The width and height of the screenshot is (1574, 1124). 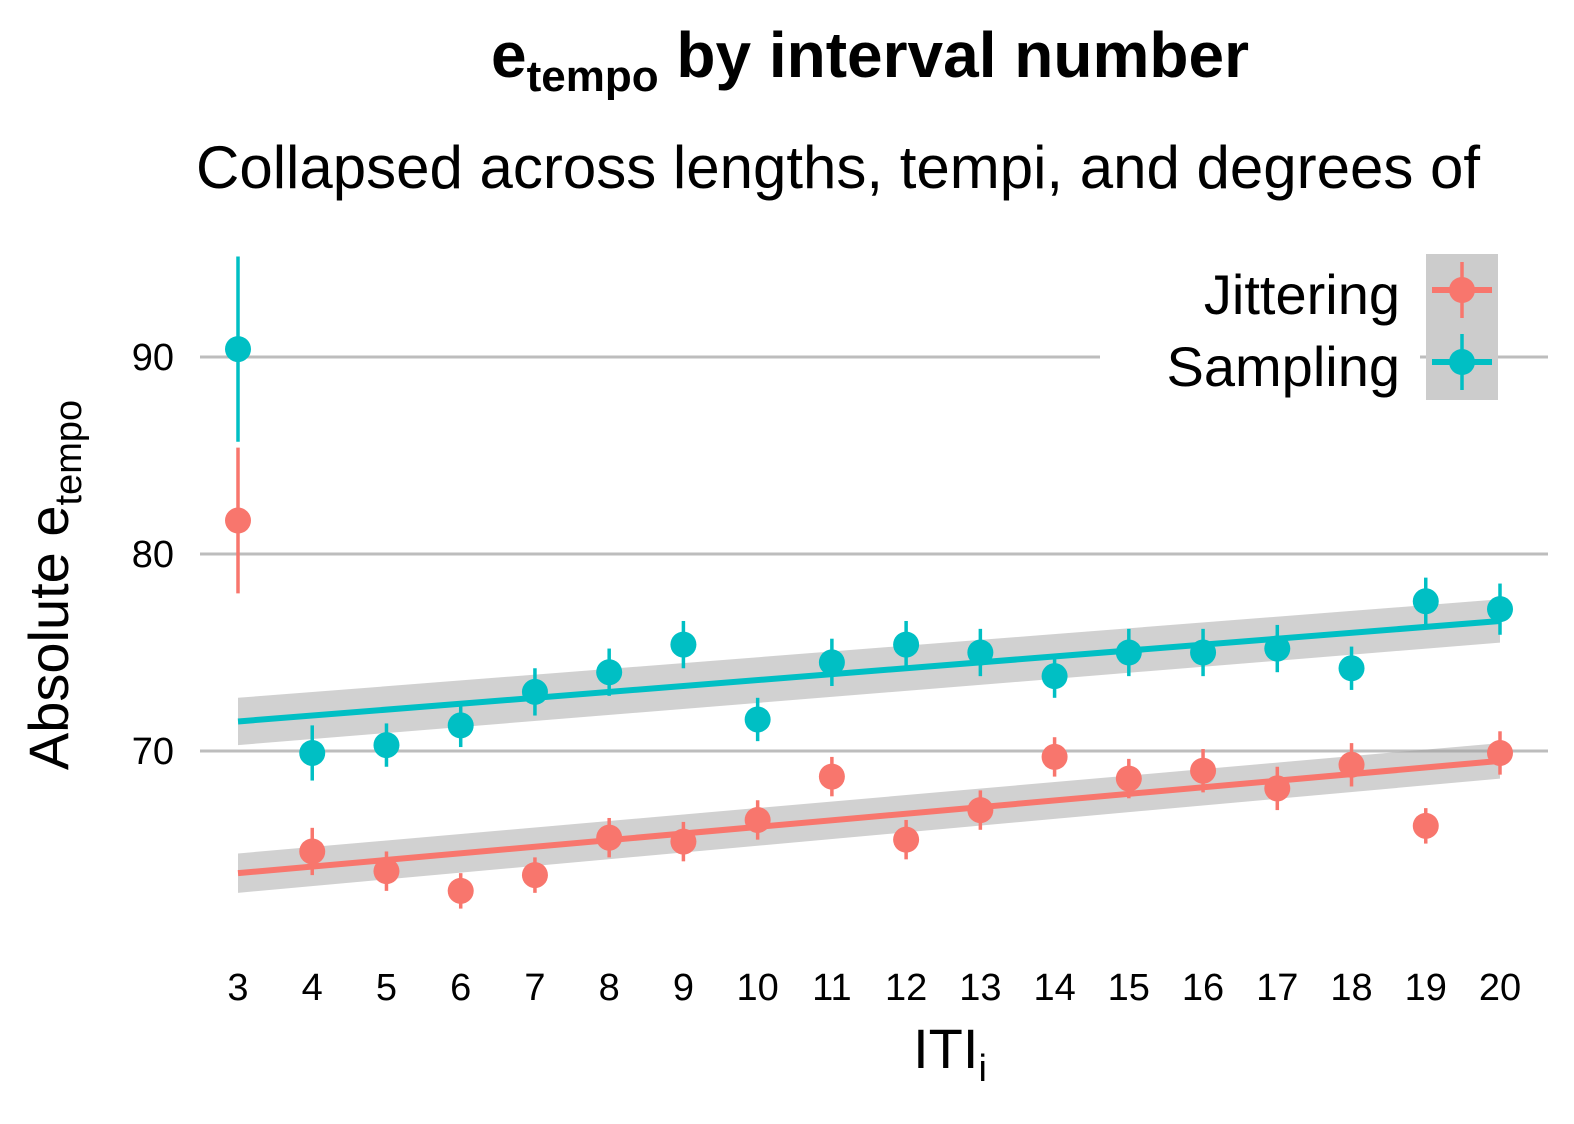 I want to click on x-tick-label: 19, so click(x=1426, y=988).